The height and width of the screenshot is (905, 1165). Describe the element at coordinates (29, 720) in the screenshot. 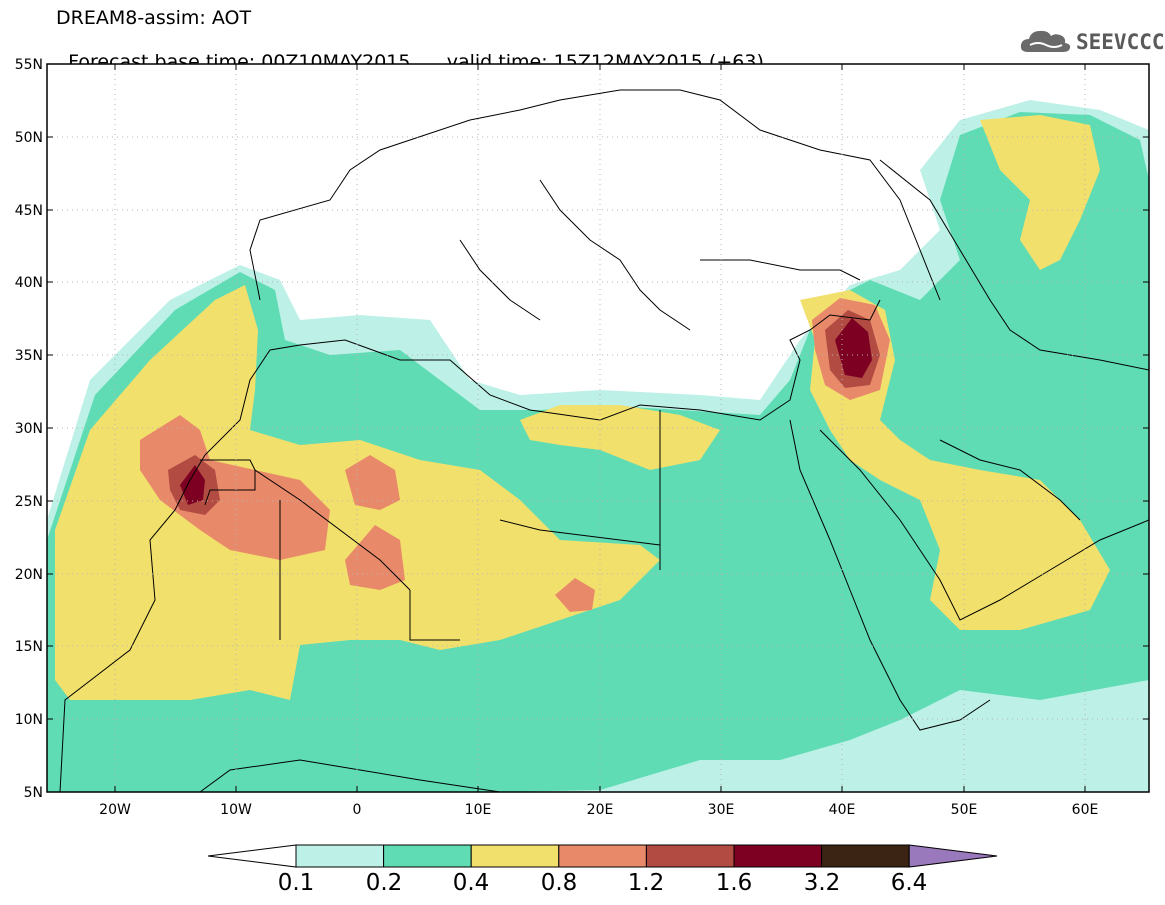

I see `lat-label: 10N` at that location.